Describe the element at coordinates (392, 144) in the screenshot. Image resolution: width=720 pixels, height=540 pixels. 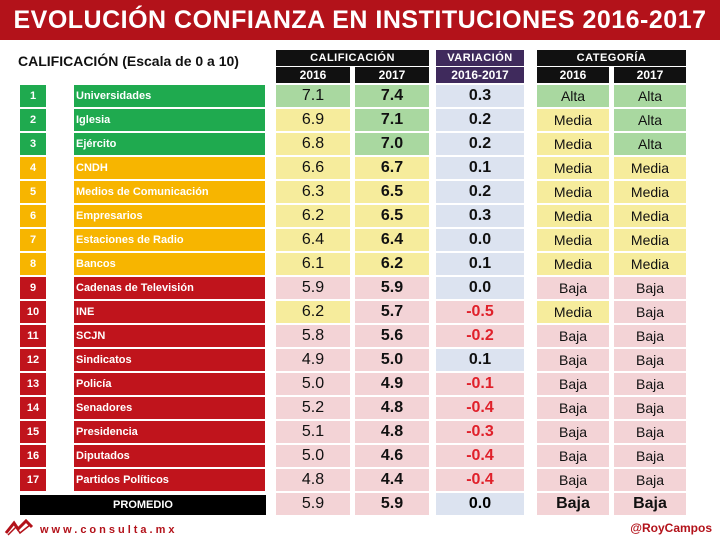
I see `score-2017: 7.0` at that location.